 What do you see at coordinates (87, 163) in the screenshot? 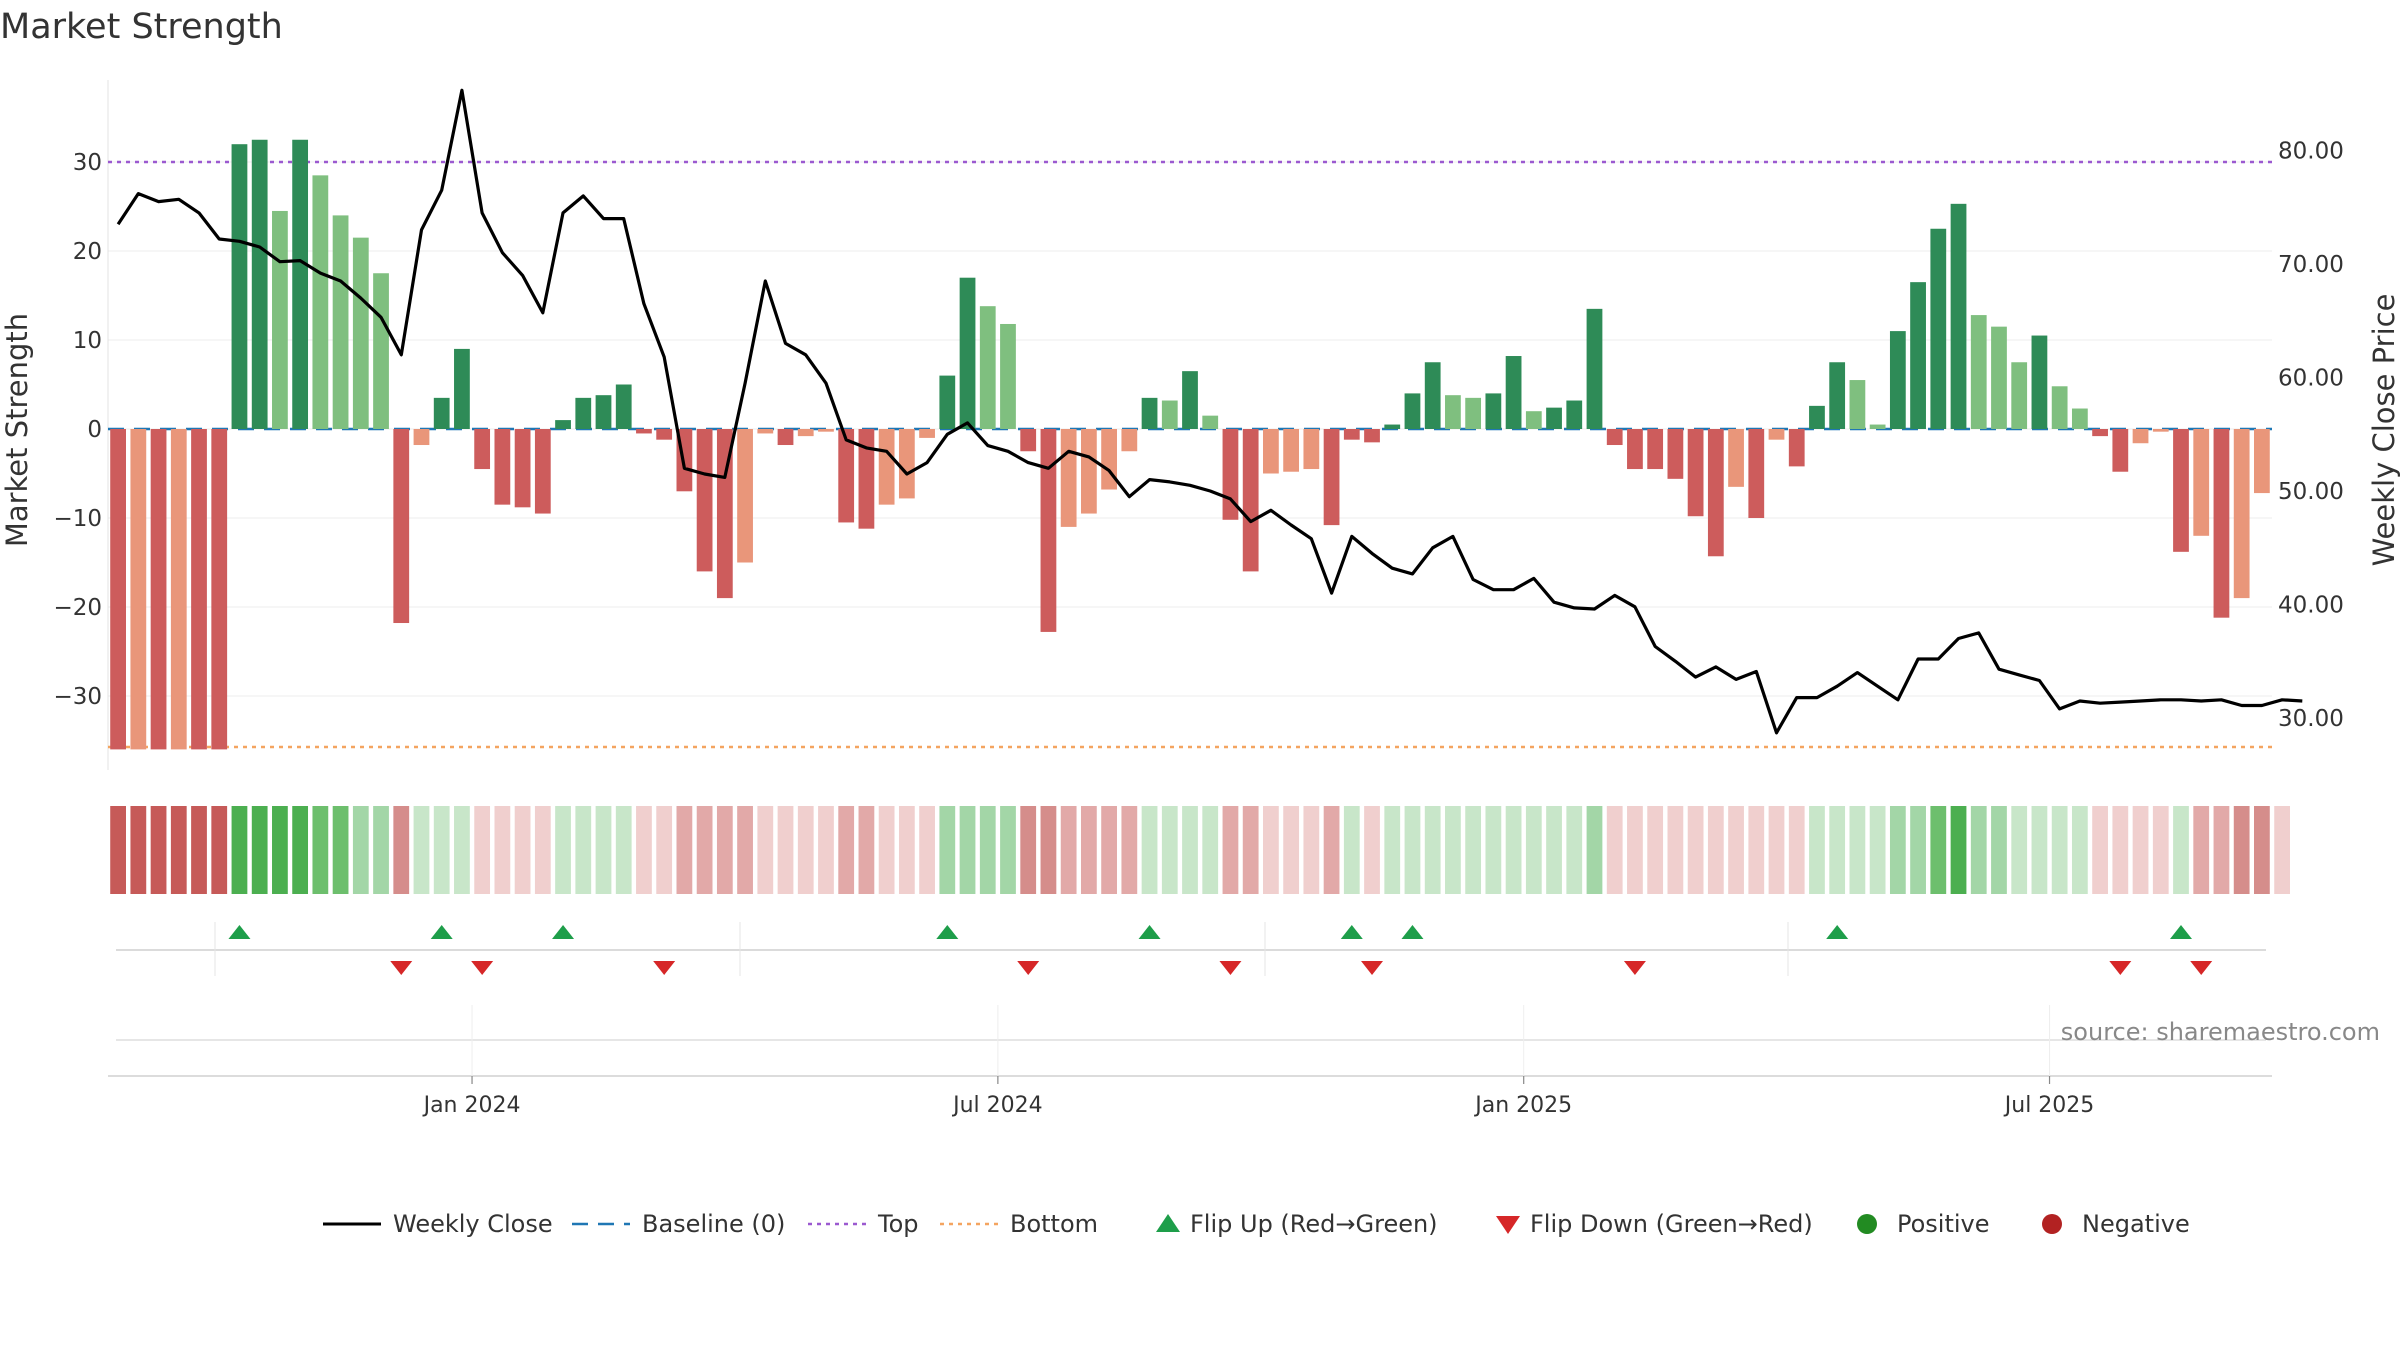
I see `y-tick-label: 30` at bounding box center [87, 163].